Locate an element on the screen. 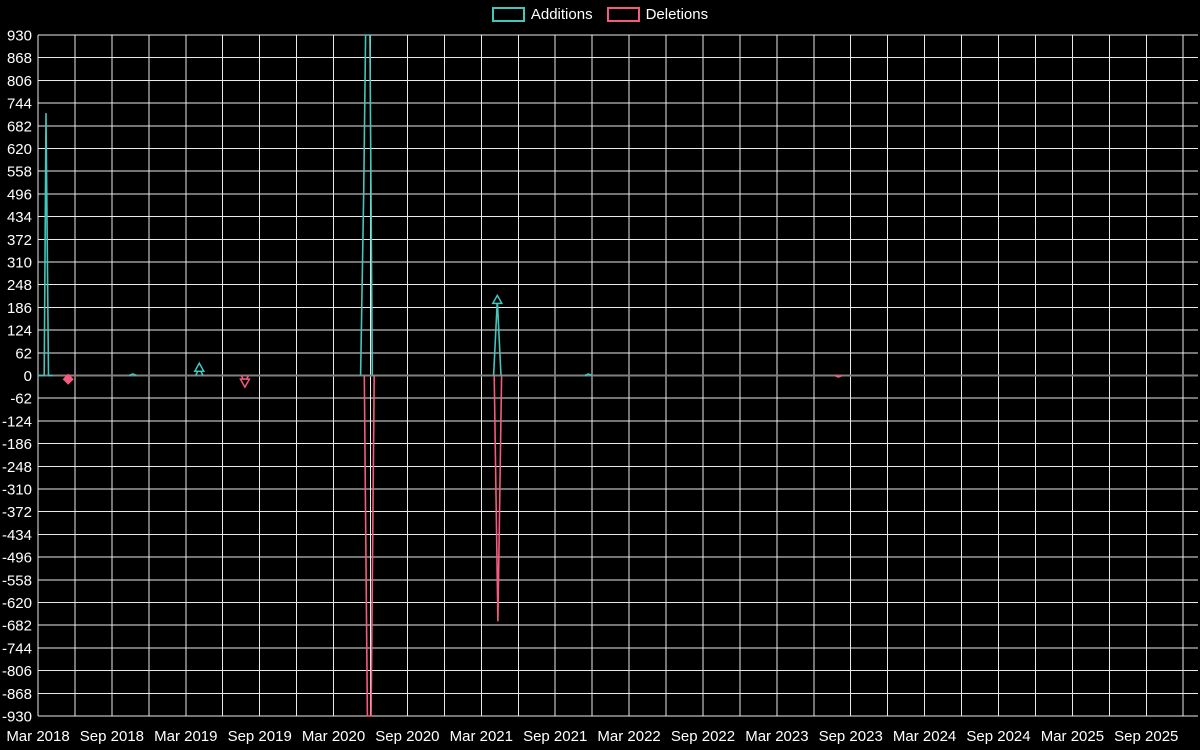 This screenshot has height=750, width=1200. svg-text: Sep 2025 is located at coordinates (1146, 736).